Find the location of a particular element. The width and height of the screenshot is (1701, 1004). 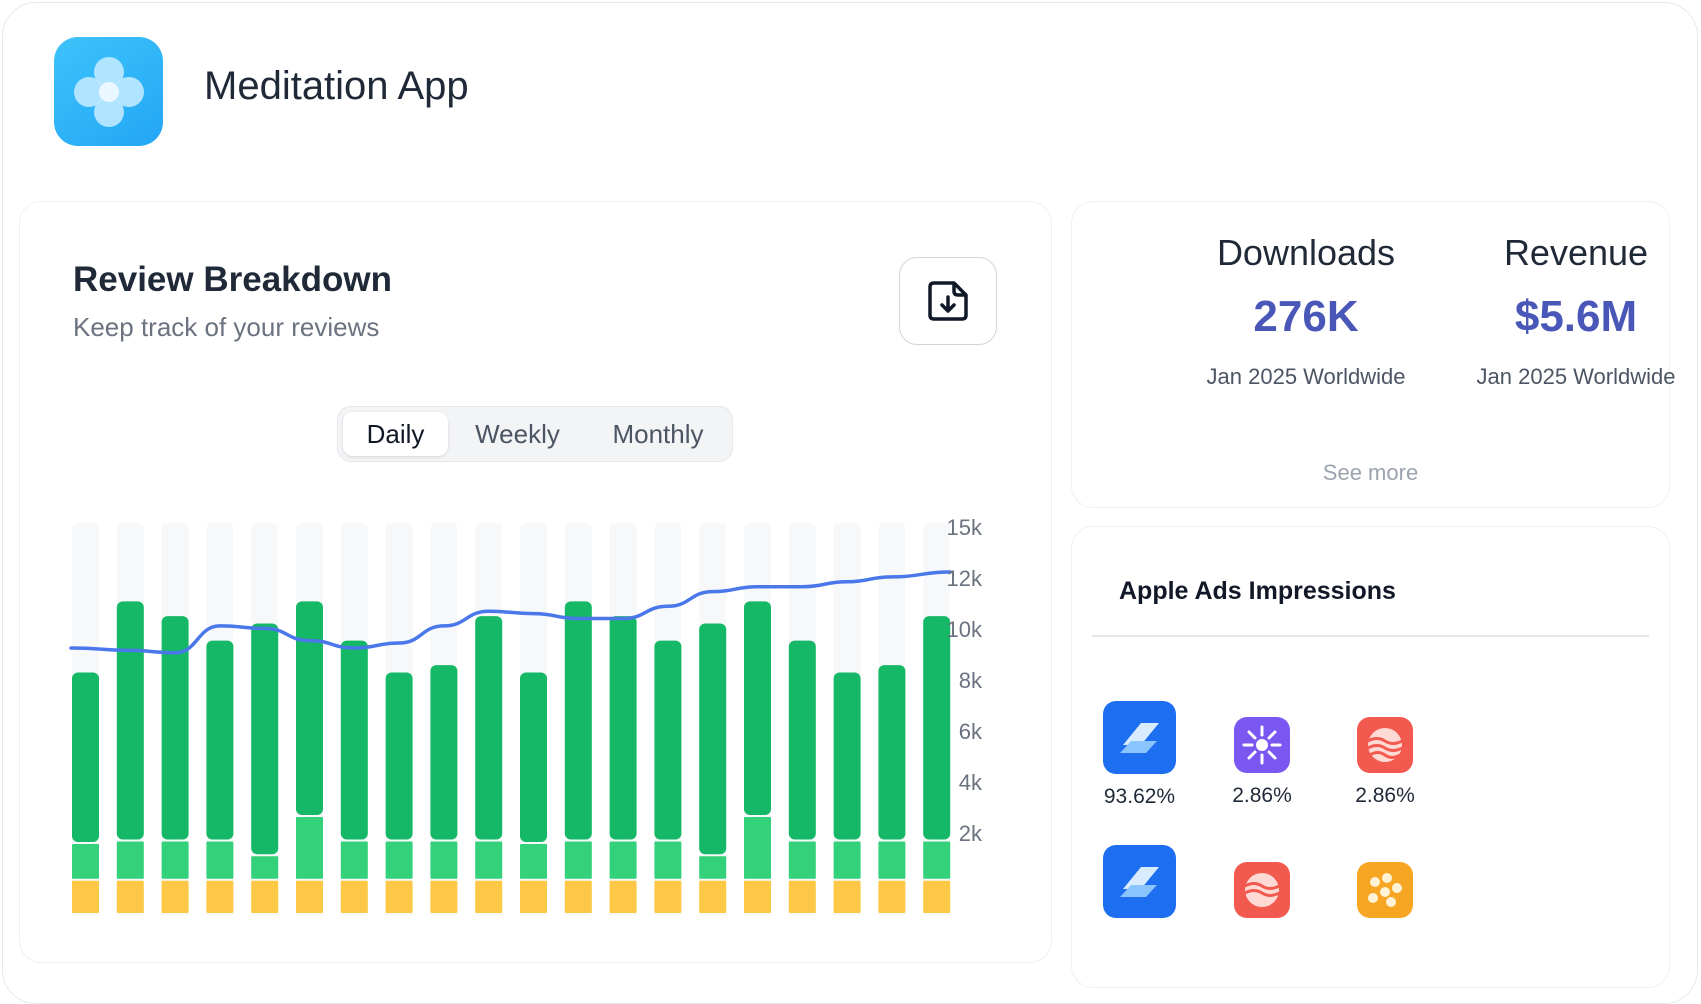

revenue-label: Revenue is located at coordinates (1576, 252).